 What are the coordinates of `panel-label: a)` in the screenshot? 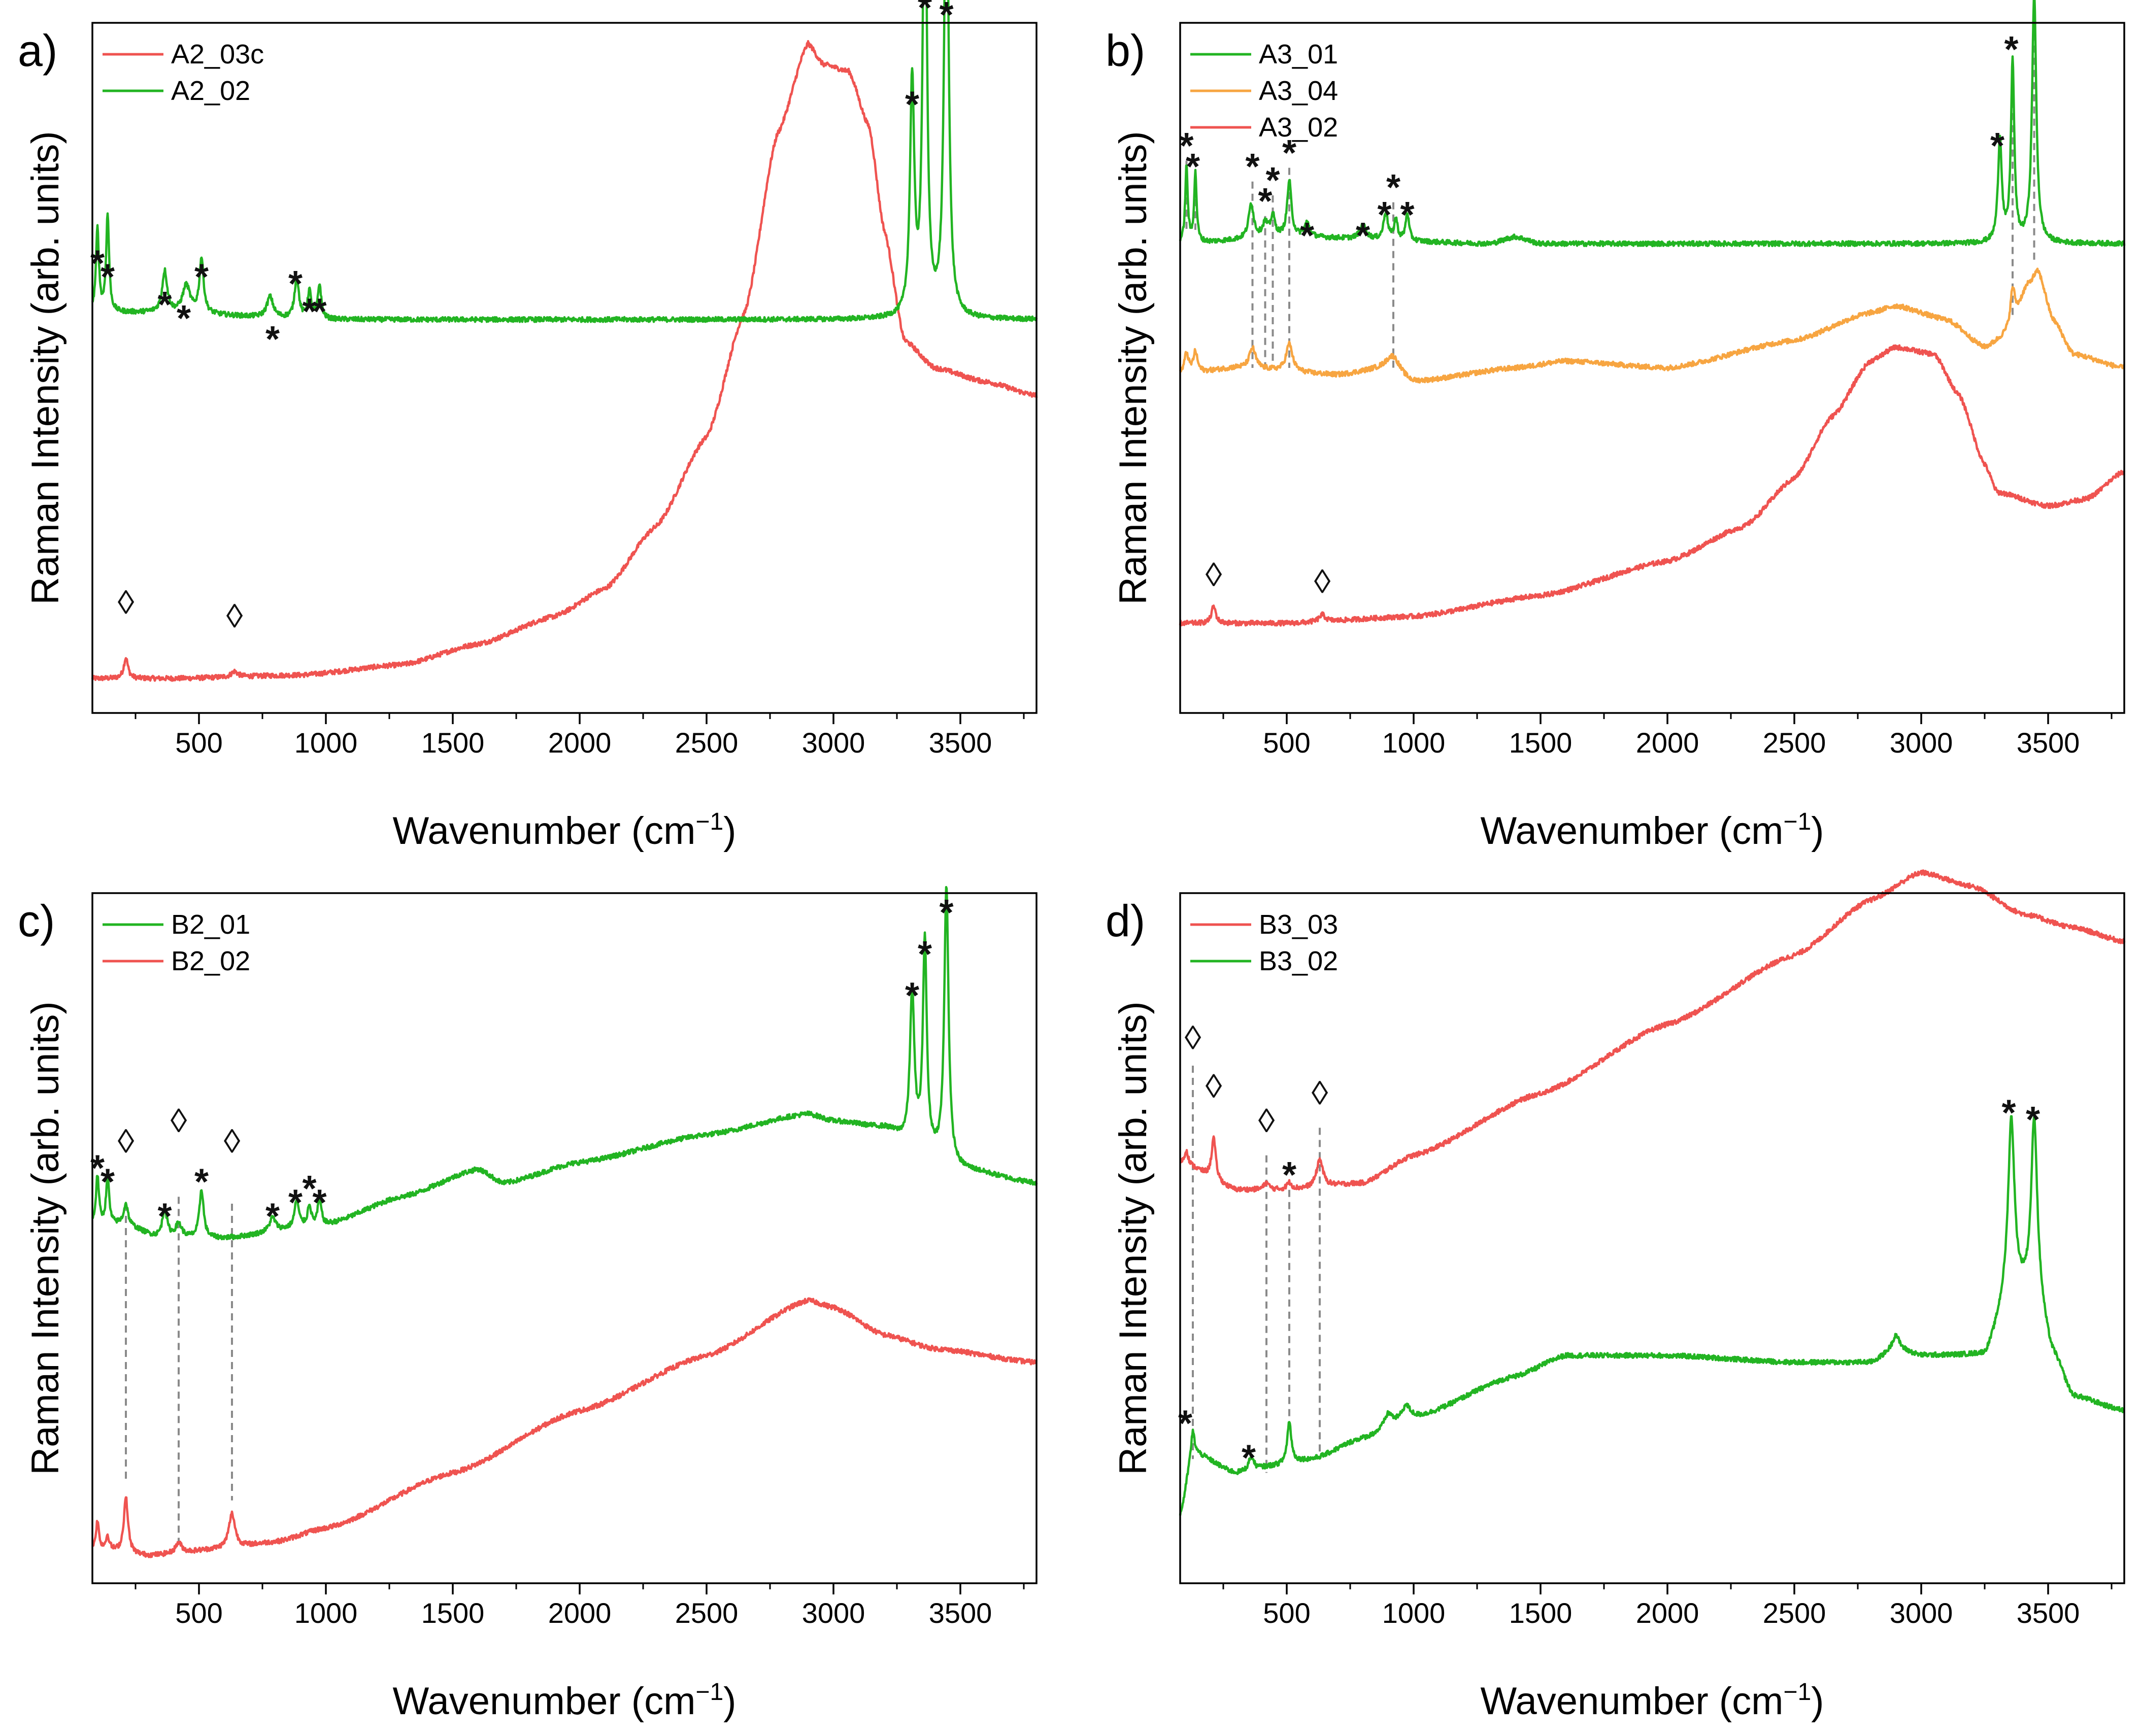 It's located at (37, 50).